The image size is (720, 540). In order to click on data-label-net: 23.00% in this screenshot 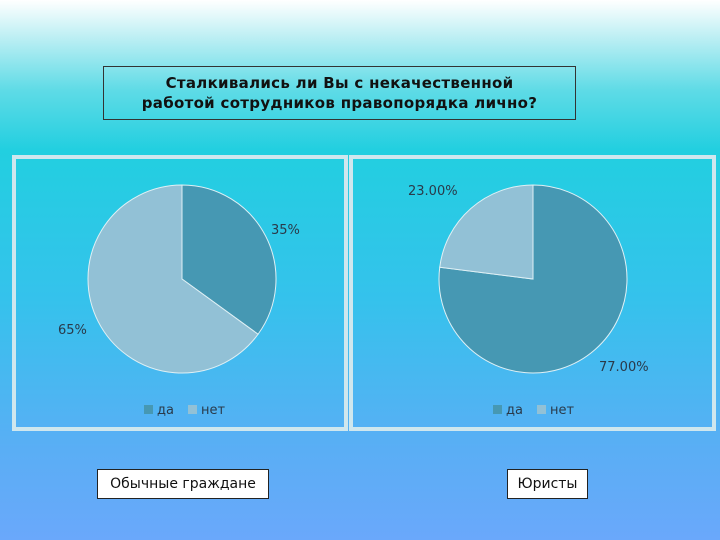, I will do `click(433, 191)`.